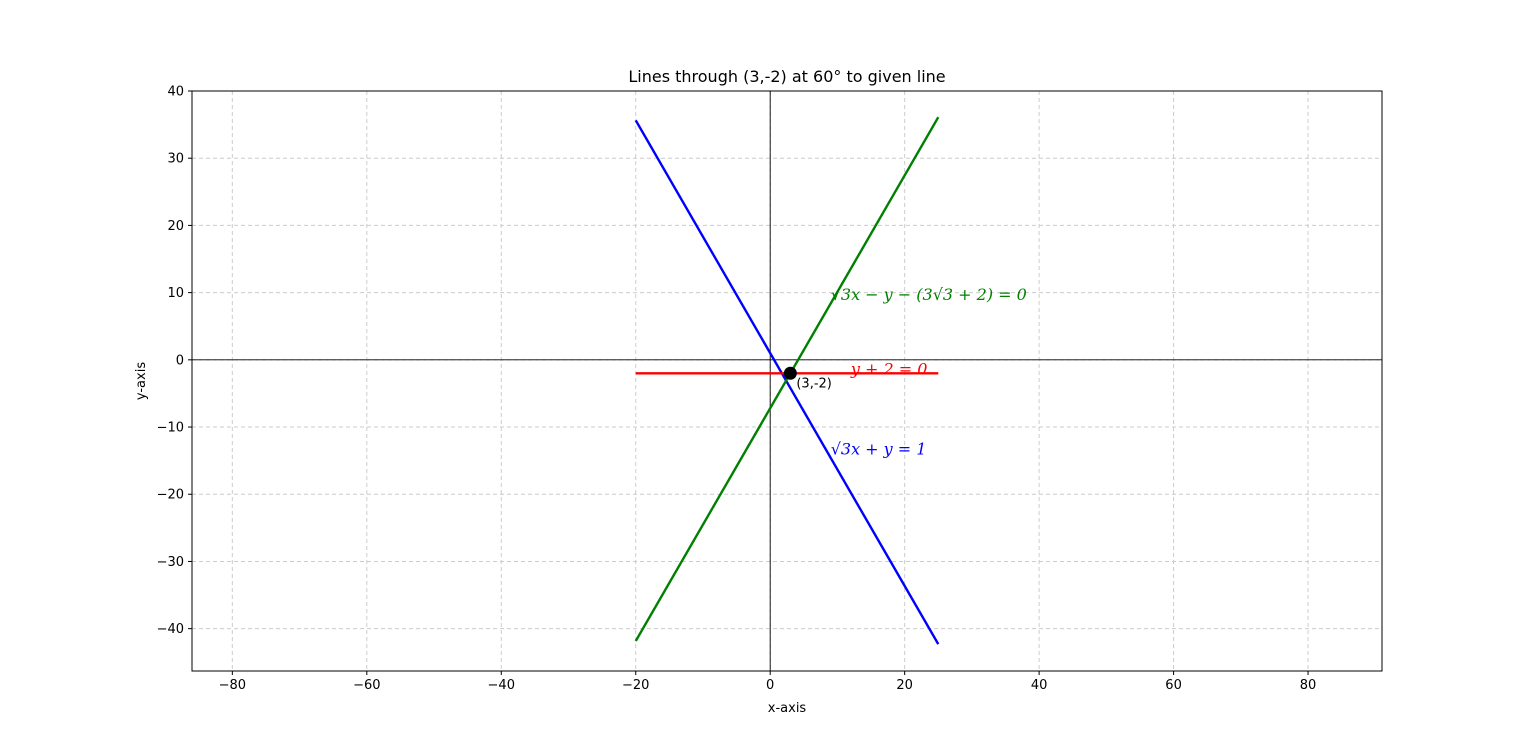  Describe the element at coordinates (814, 383) in the screenshot. I see `point-label: (3,-2)` at that location.